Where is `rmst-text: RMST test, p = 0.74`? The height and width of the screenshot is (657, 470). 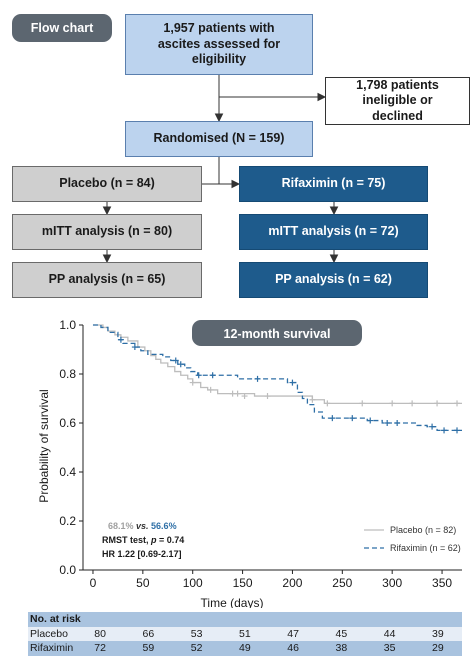
rmst-text: RMST test, p = 0.74 is located at coordinates (143, 540).